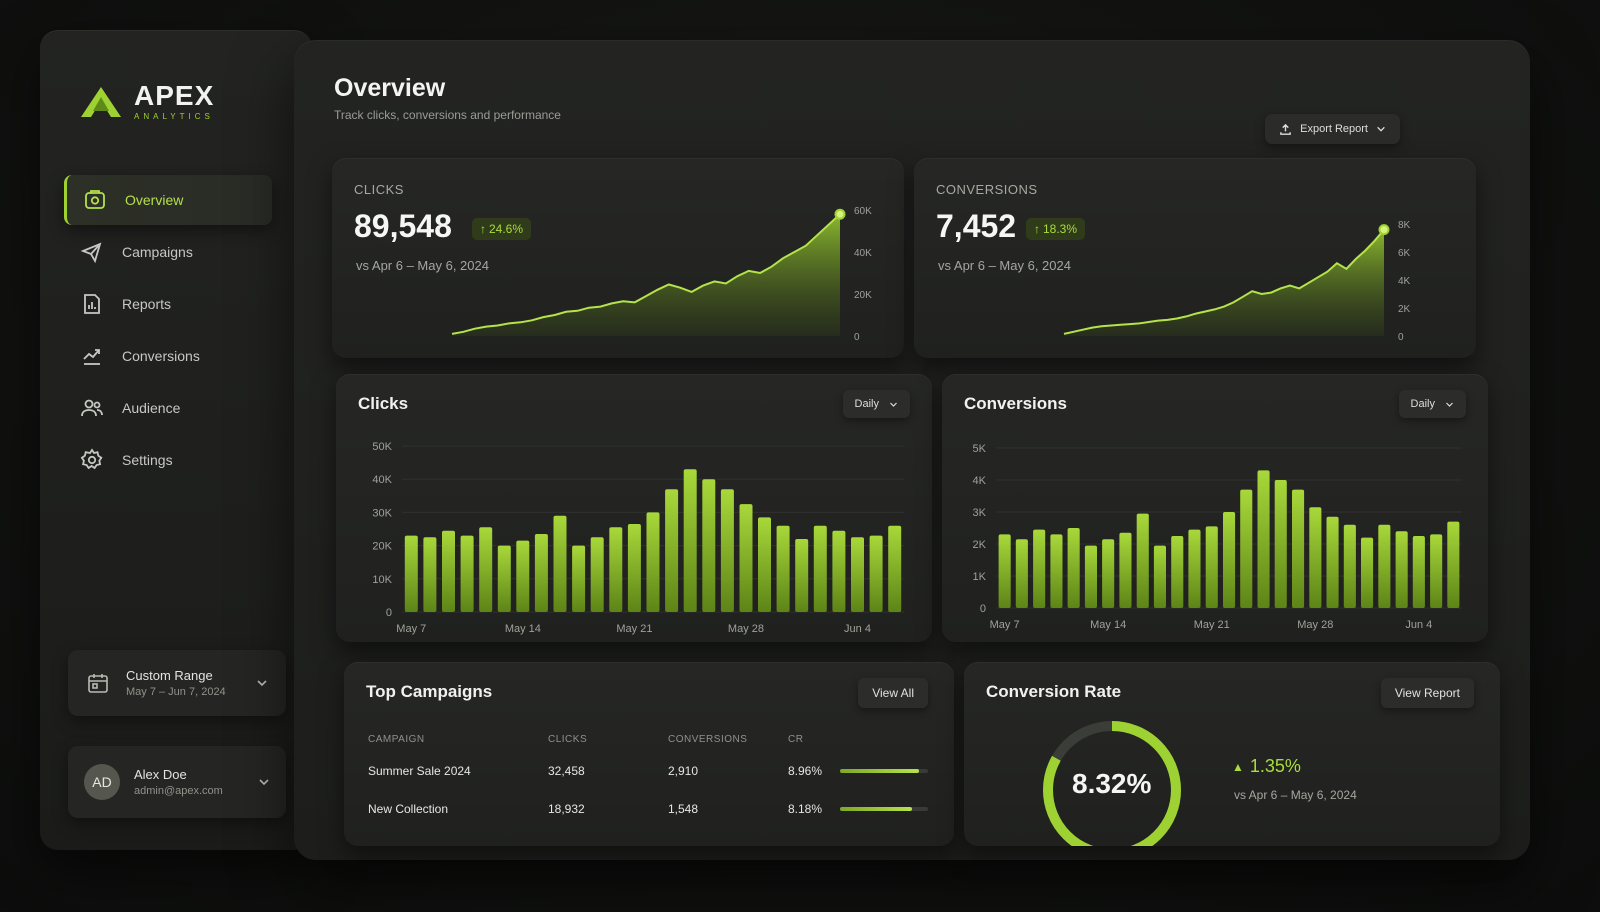 Image resolution: width=1600 pixels, height=912 pixels. I want to click on table-row: New Collection 18,932 1,548 8.18%, so click(648, 809).